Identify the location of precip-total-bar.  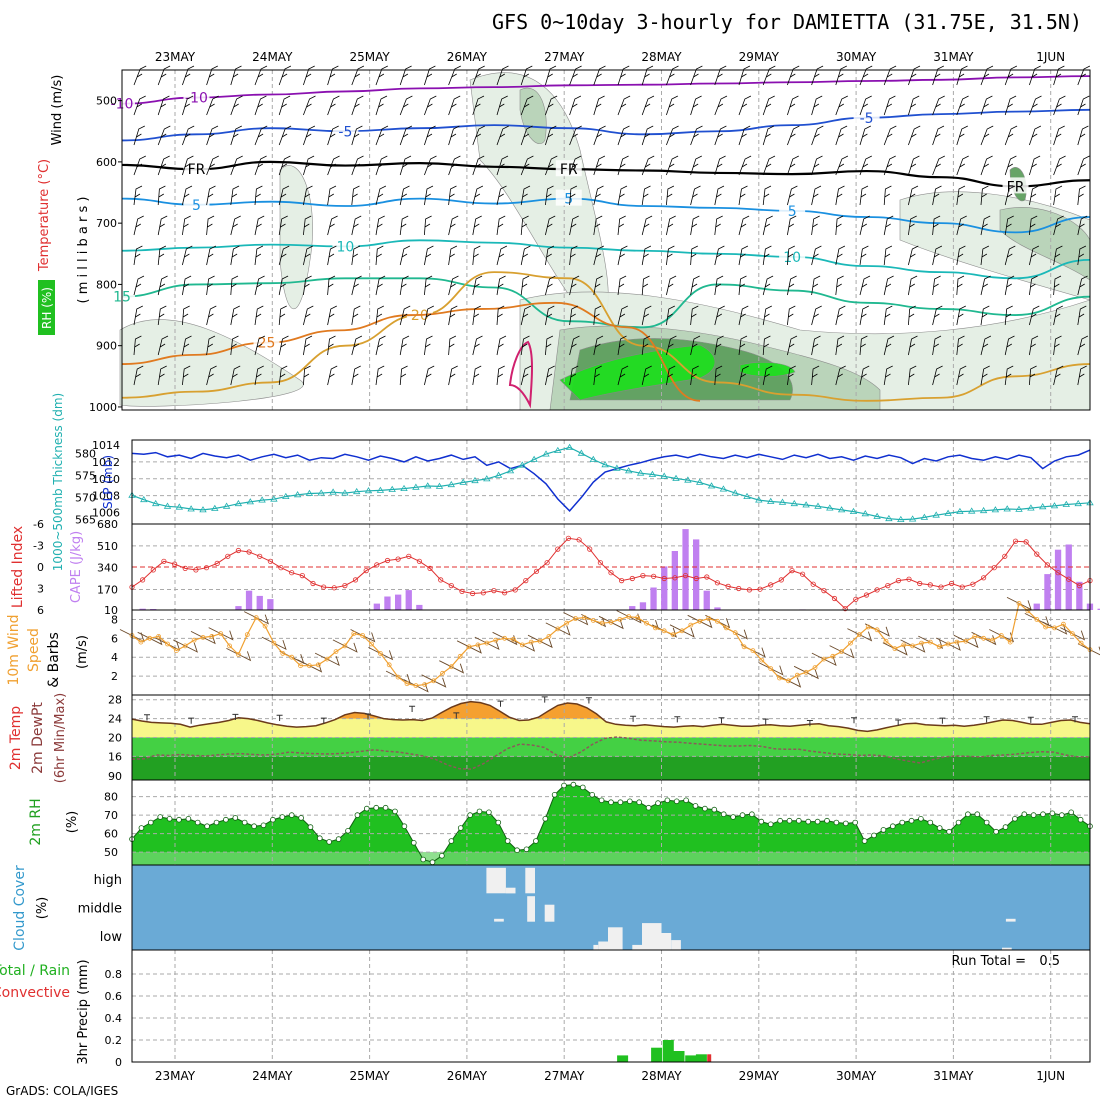
(691, 1058).